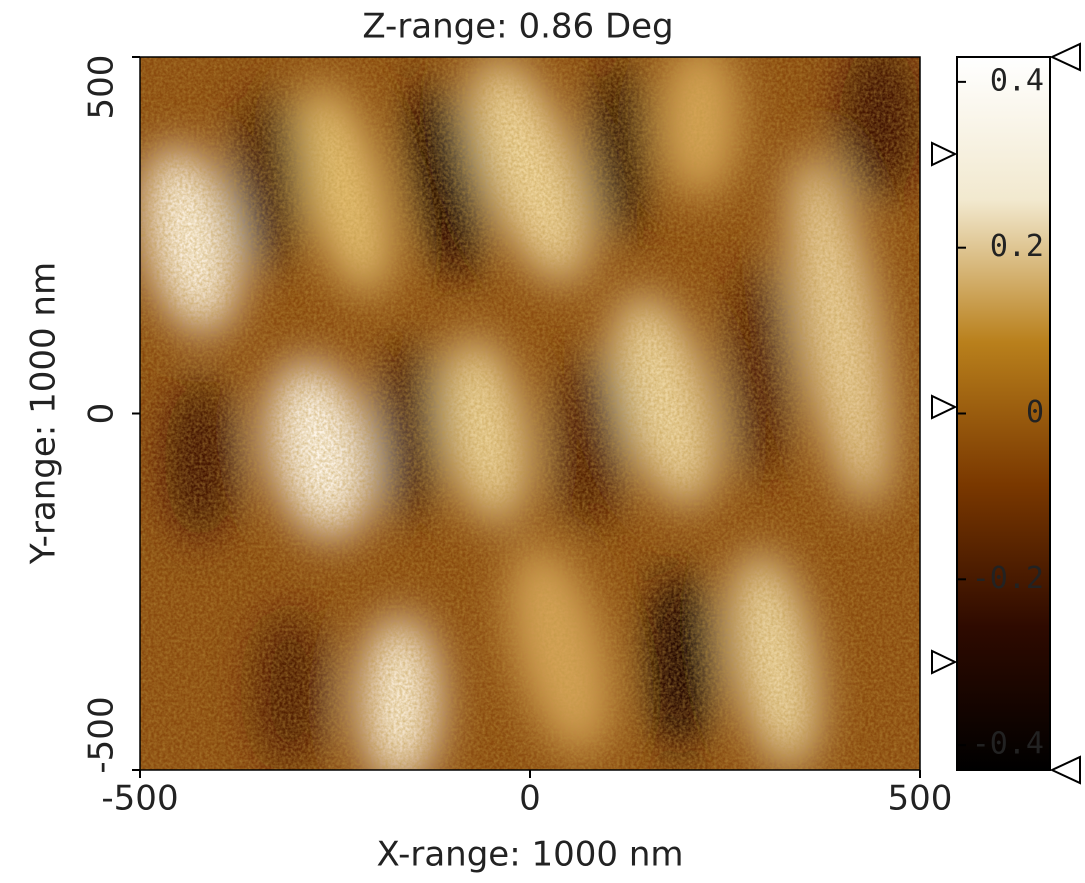 The width and height of the screenshot is (1085, 883). I want to click on x-tick-label: 0, so click(530, 799).